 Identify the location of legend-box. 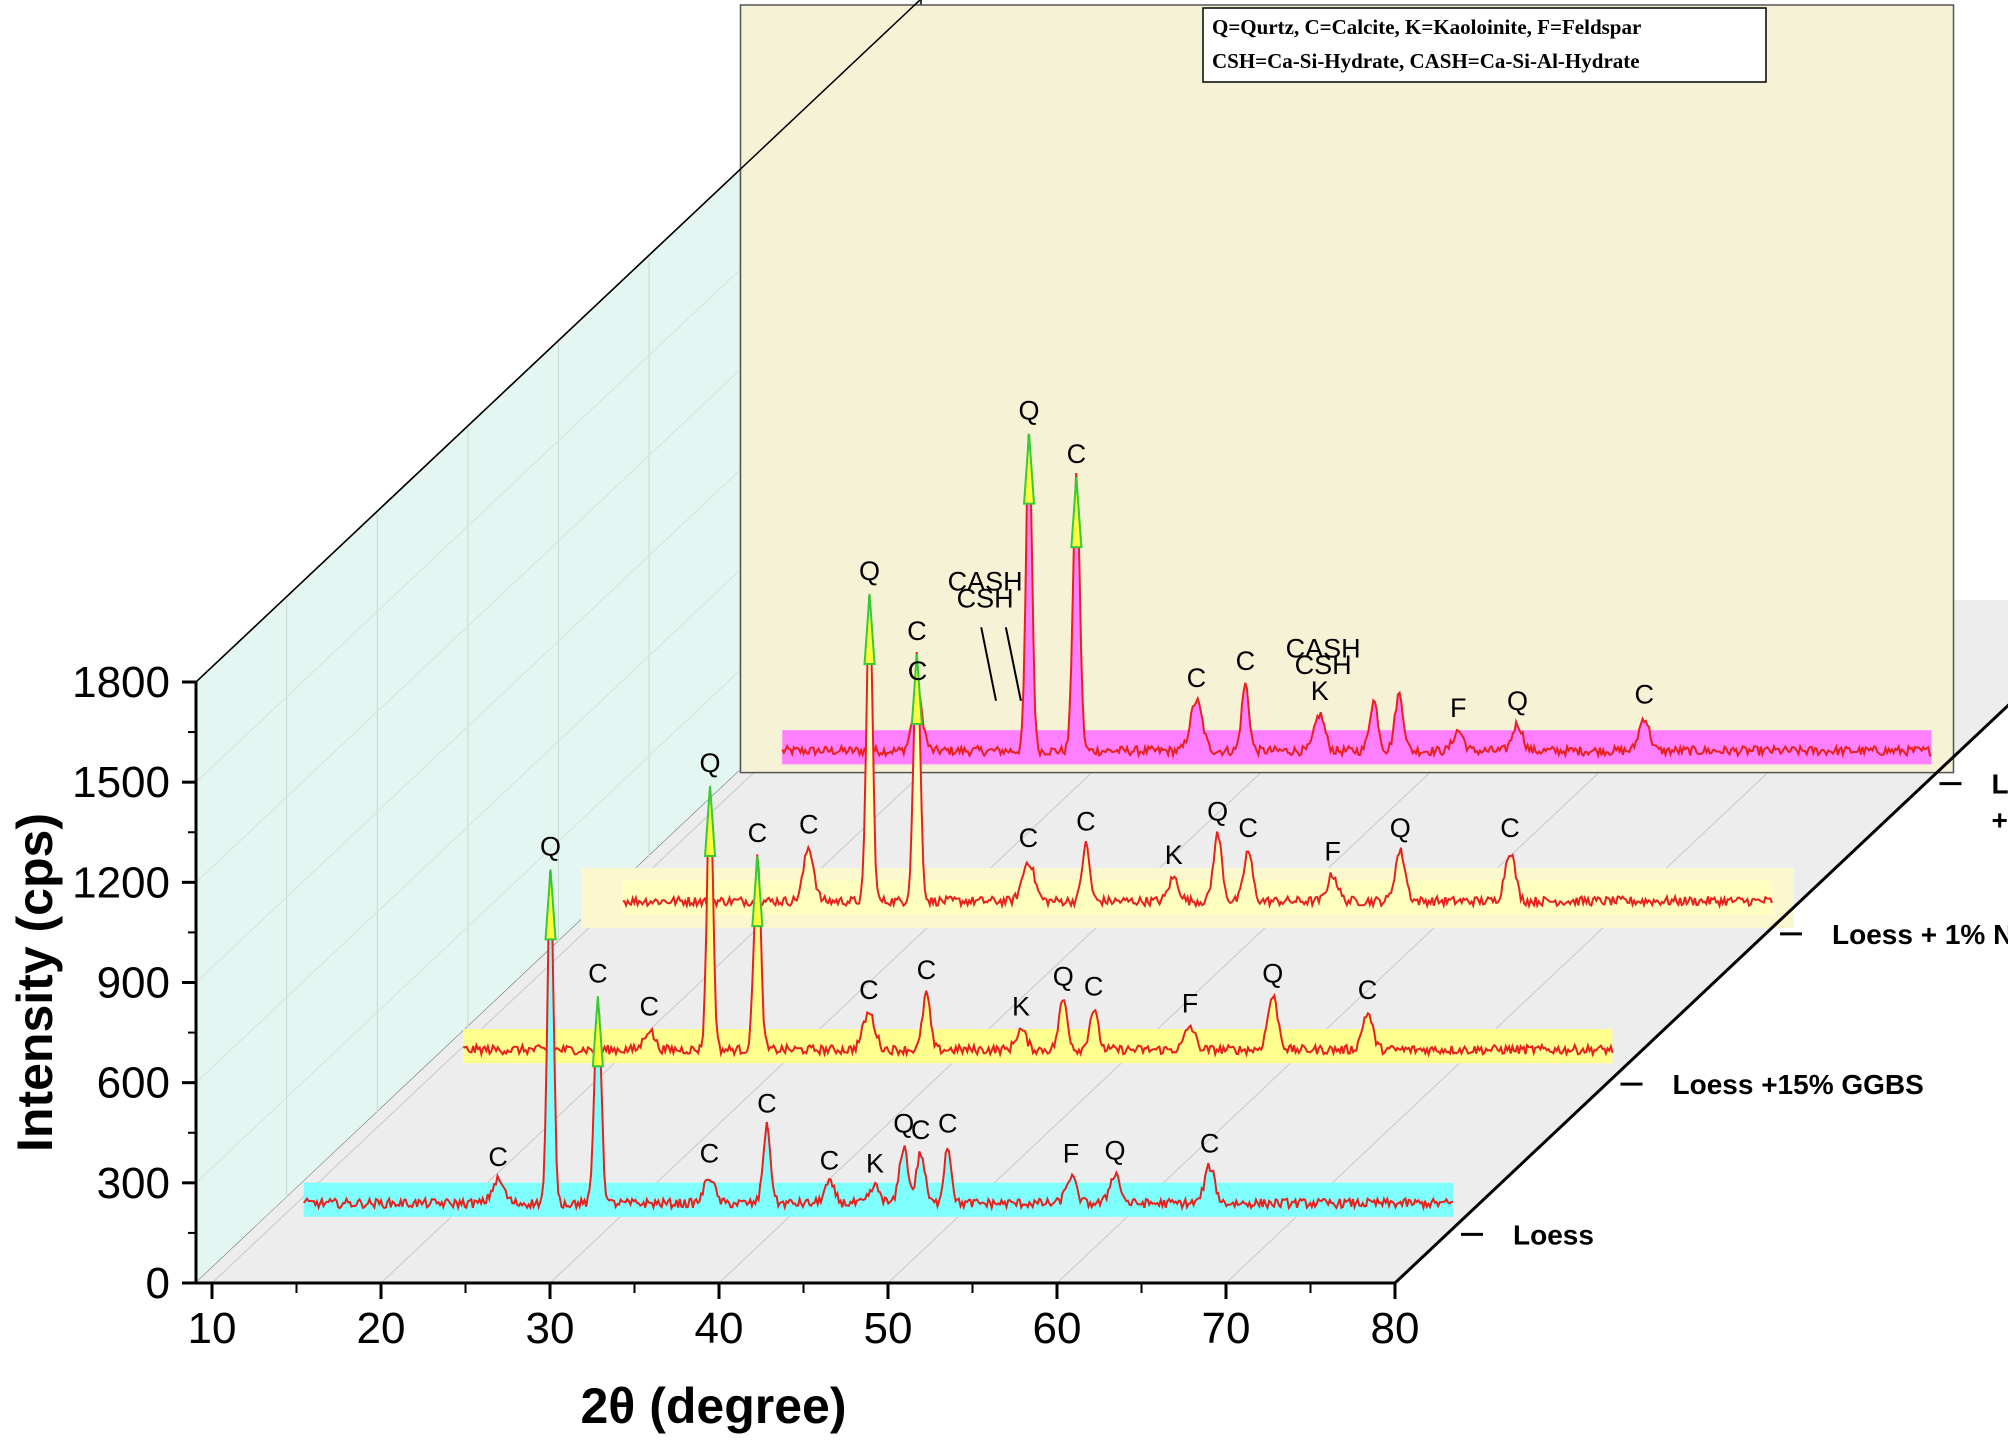
(1484, 45).